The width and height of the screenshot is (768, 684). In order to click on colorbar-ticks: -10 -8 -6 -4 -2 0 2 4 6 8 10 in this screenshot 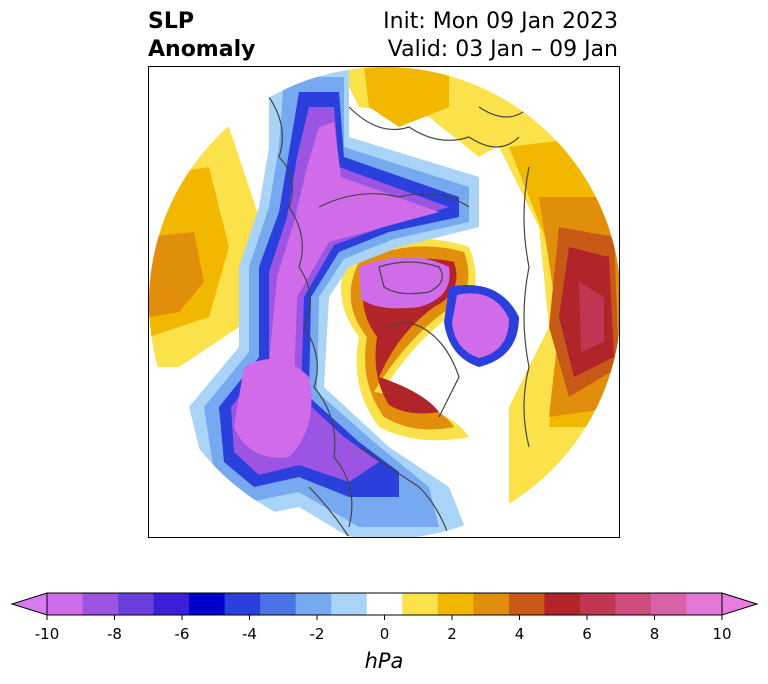, I will do `click(383, 629)`.